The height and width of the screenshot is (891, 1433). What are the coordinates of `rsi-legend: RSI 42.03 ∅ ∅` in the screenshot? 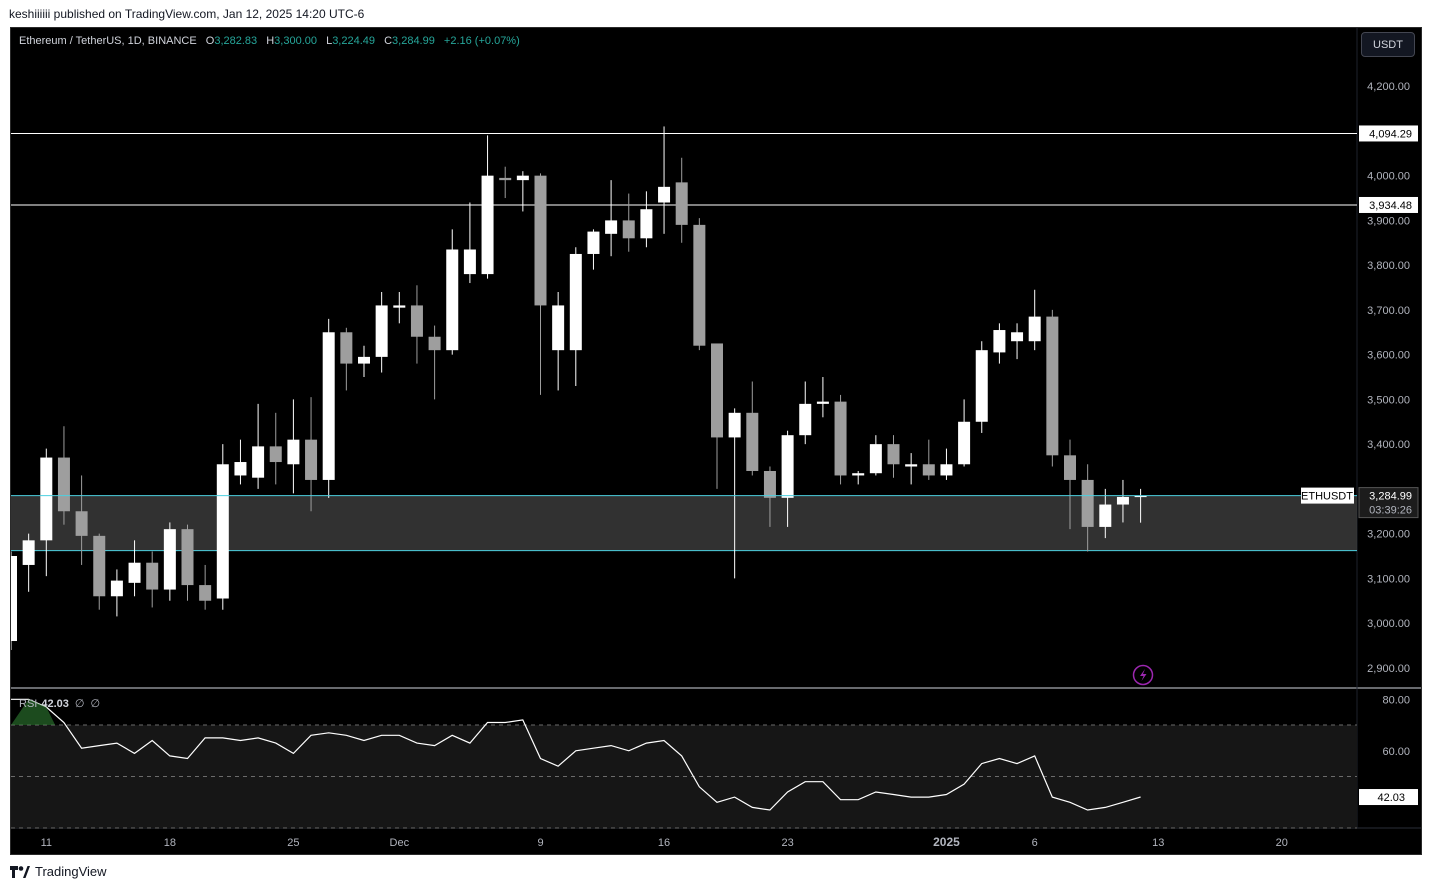 It's located at (59, 703).